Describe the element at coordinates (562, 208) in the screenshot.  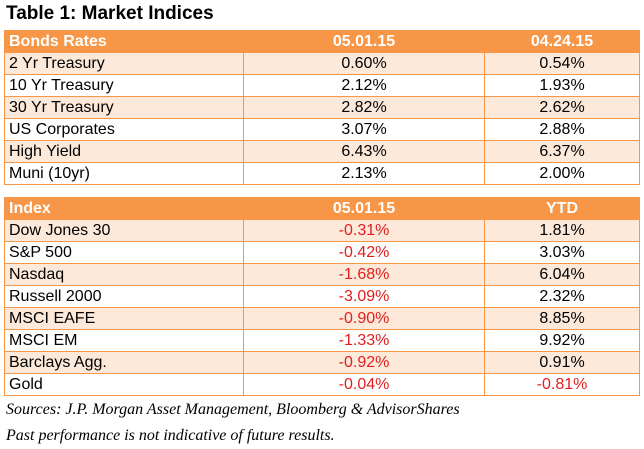
I see `header-cell: YTD` at that location.